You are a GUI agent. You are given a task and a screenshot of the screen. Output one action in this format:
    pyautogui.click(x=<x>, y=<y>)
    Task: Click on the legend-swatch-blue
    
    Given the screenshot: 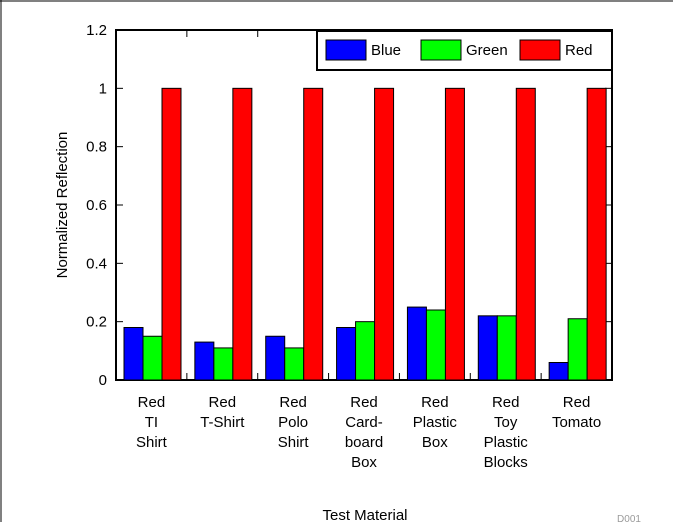 What is the action you would take?
    pyautogui.click(x=346, y=50)
    